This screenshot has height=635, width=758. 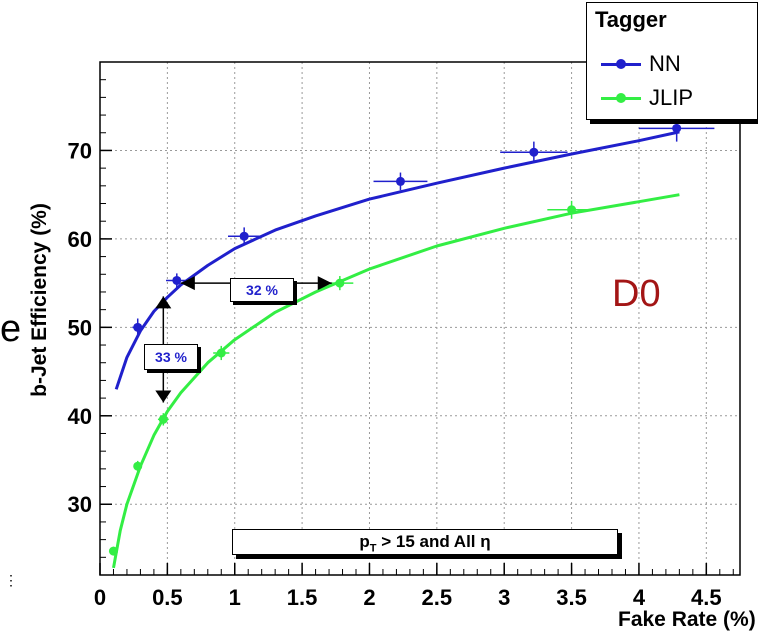 I want to click on y-tick-label: 40, so click(x=80, y=416).